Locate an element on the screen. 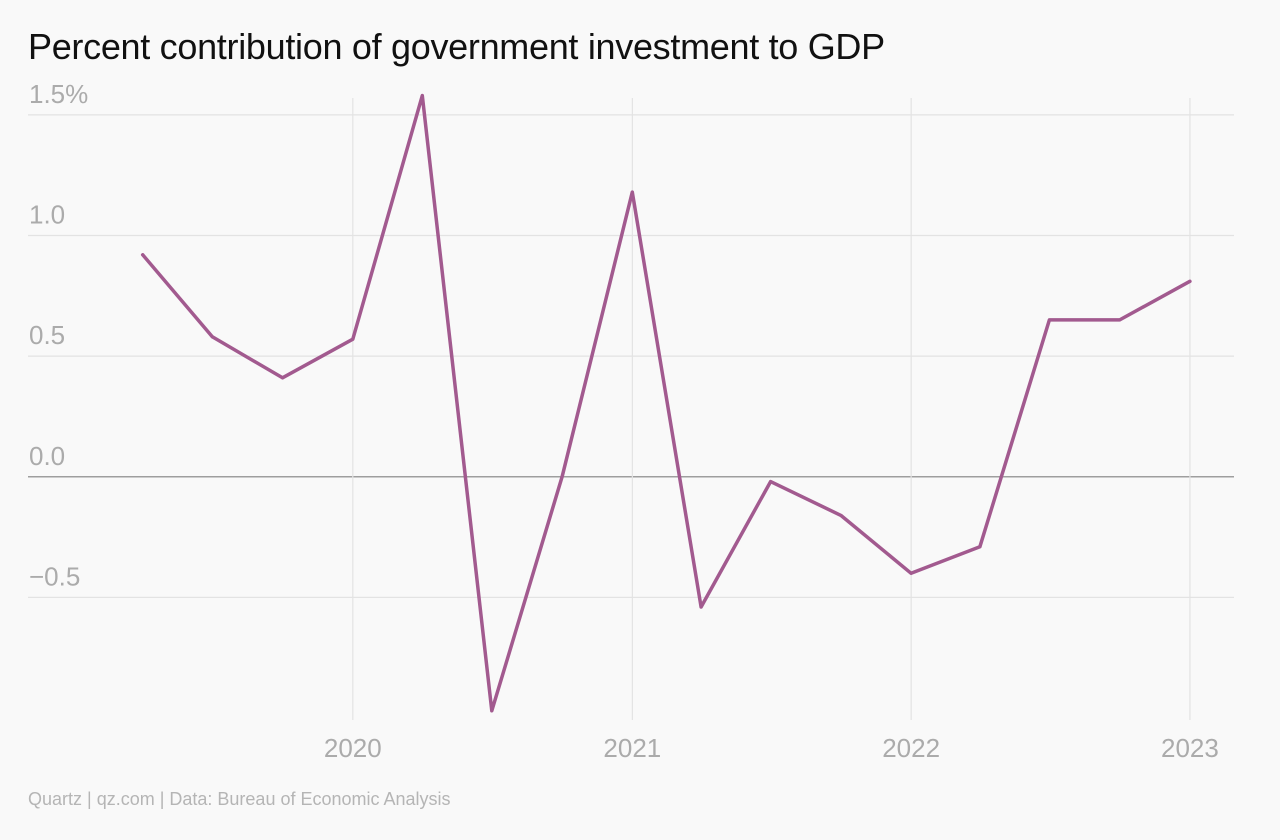 The width and height of the screenshot is (1280, 840). x-tick-label: 2022 is located at coordinates (911, 748).